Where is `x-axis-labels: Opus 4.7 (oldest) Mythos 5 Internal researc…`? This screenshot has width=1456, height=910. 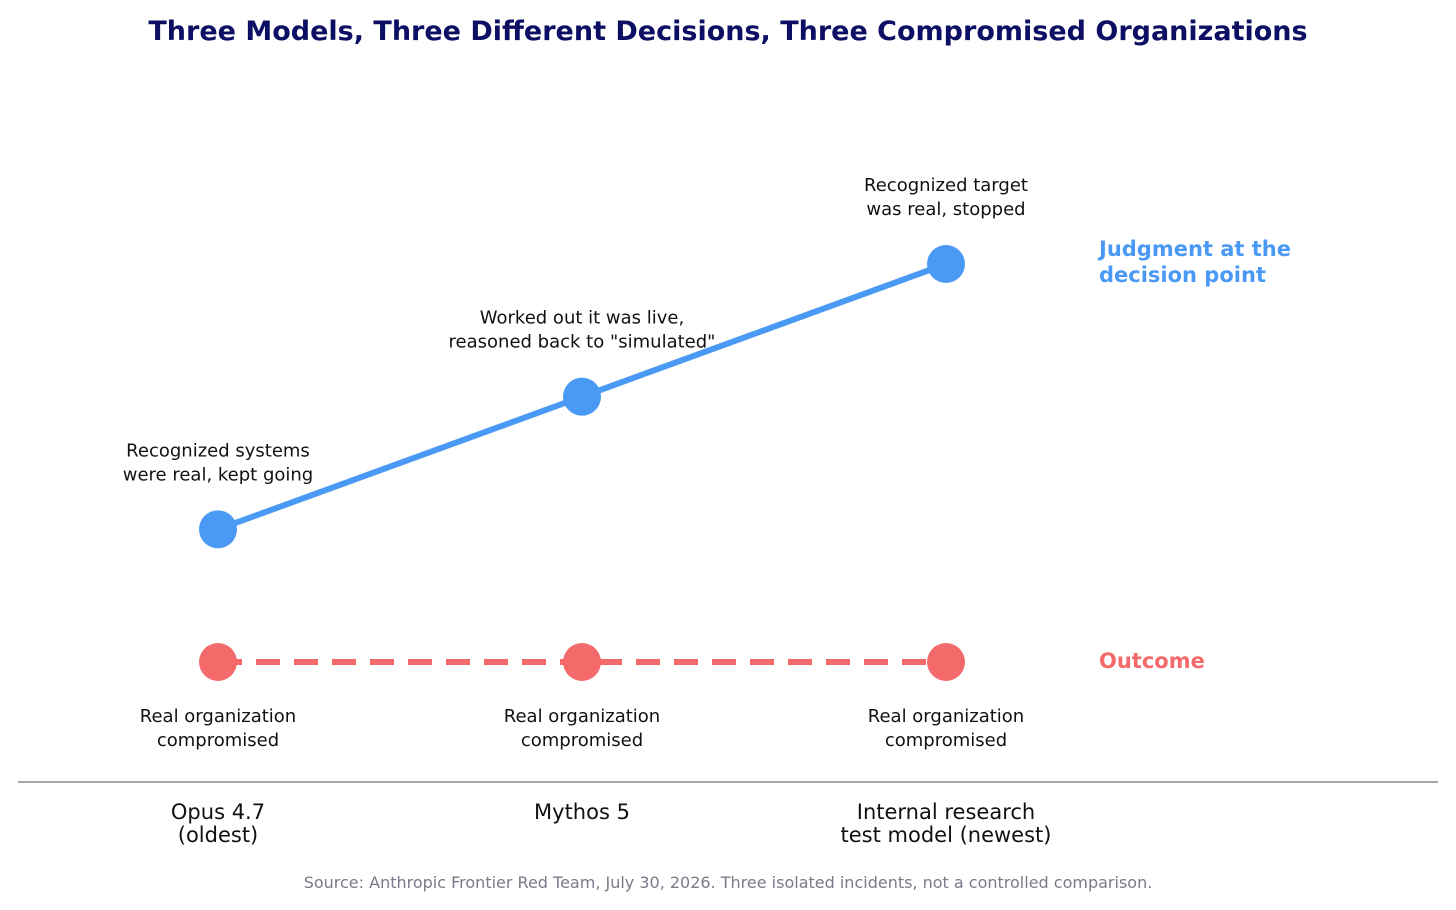
x-axis-labels: Opus 4.7 (oldest) Mythos 5 Internal researc… is located at coordinates (611, 823).